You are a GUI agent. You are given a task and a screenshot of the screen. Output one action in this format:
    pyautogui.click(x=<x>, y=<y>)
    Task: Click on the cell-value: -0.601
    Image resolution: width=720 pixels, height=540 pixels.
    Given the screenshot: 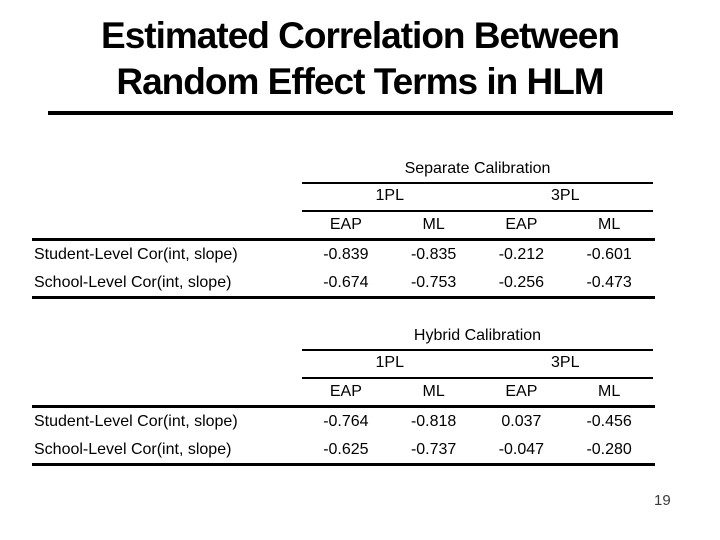 What is the action you would take?
    pyautogui.click(x=609, y=254)
    